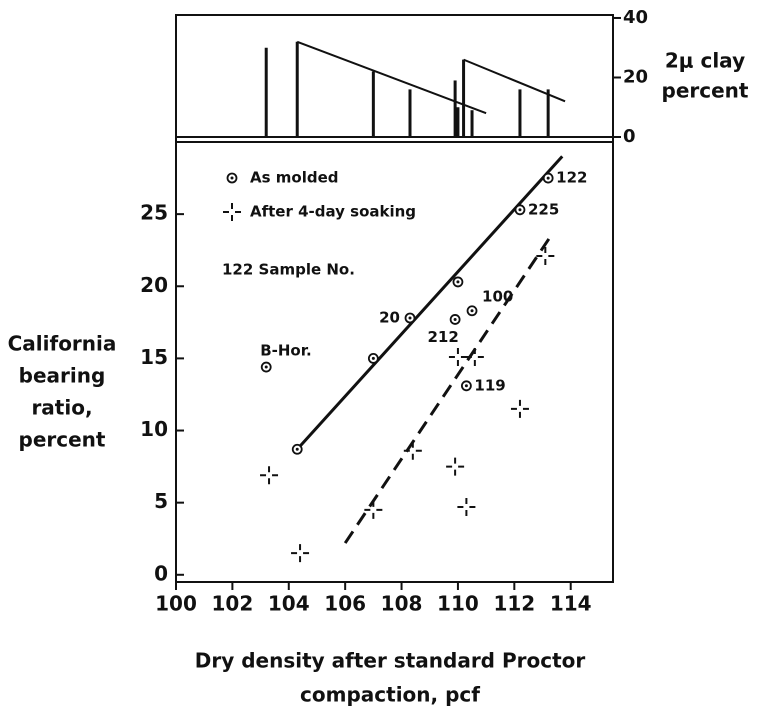 The image size is (771, 718). I want to click on y-label: ratio,, so click(61, 408).